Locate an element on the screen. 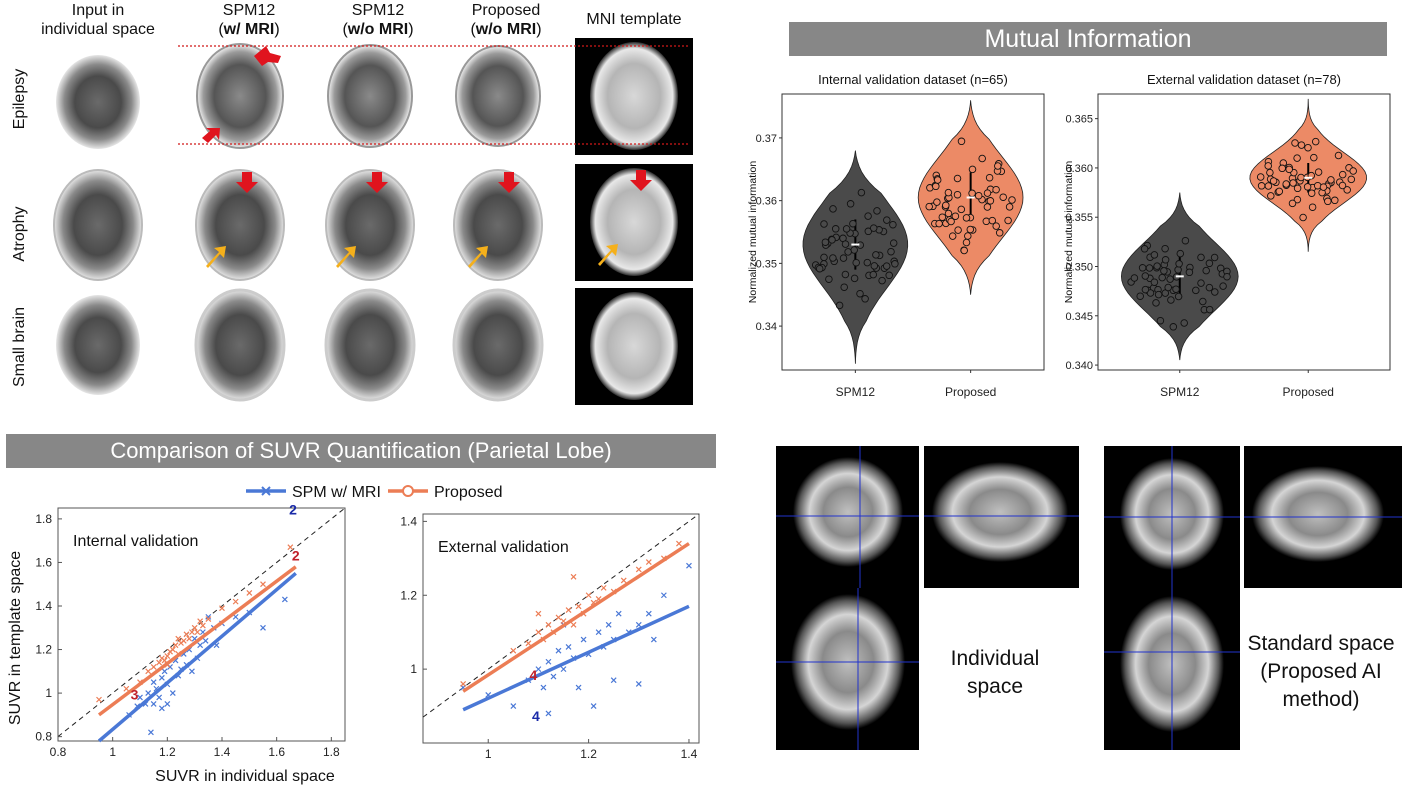 This screenshot has width=1412, height=787. y-axis-label: Normalized mutual information is located at coordinates (1069, 232).